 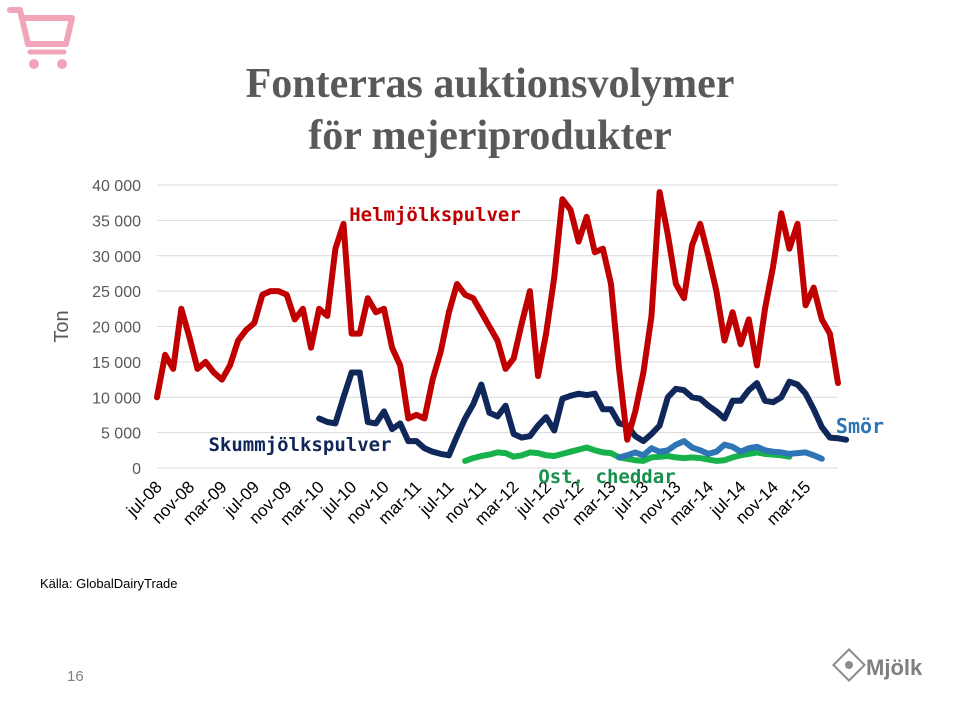 What do you see at coordinates (62, 326) in the screenshot?
I see `y-axis-title: Ton` at bounding box center [62, 326].